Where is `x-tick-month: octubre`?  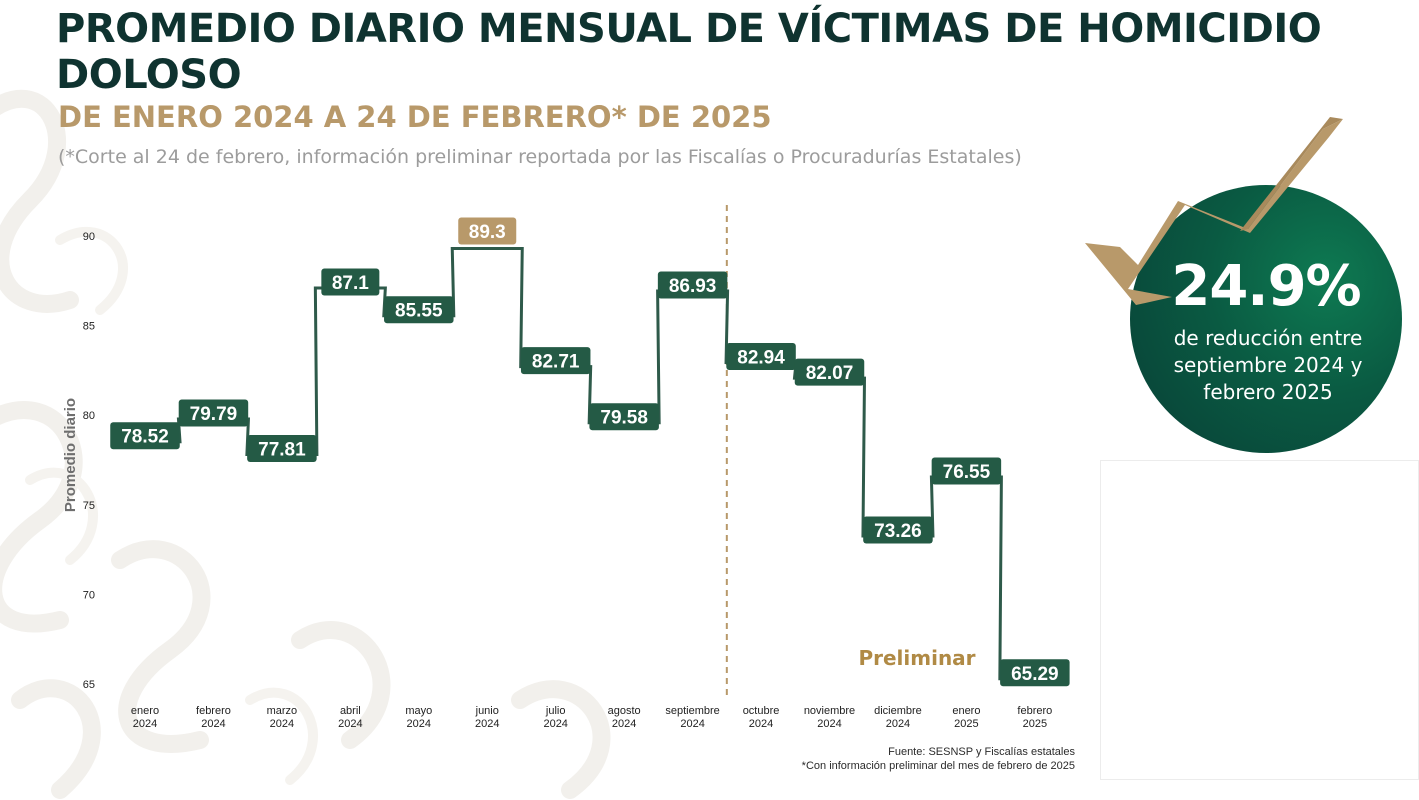 x-tick-month: octubre is located at coordinates (761, 711).